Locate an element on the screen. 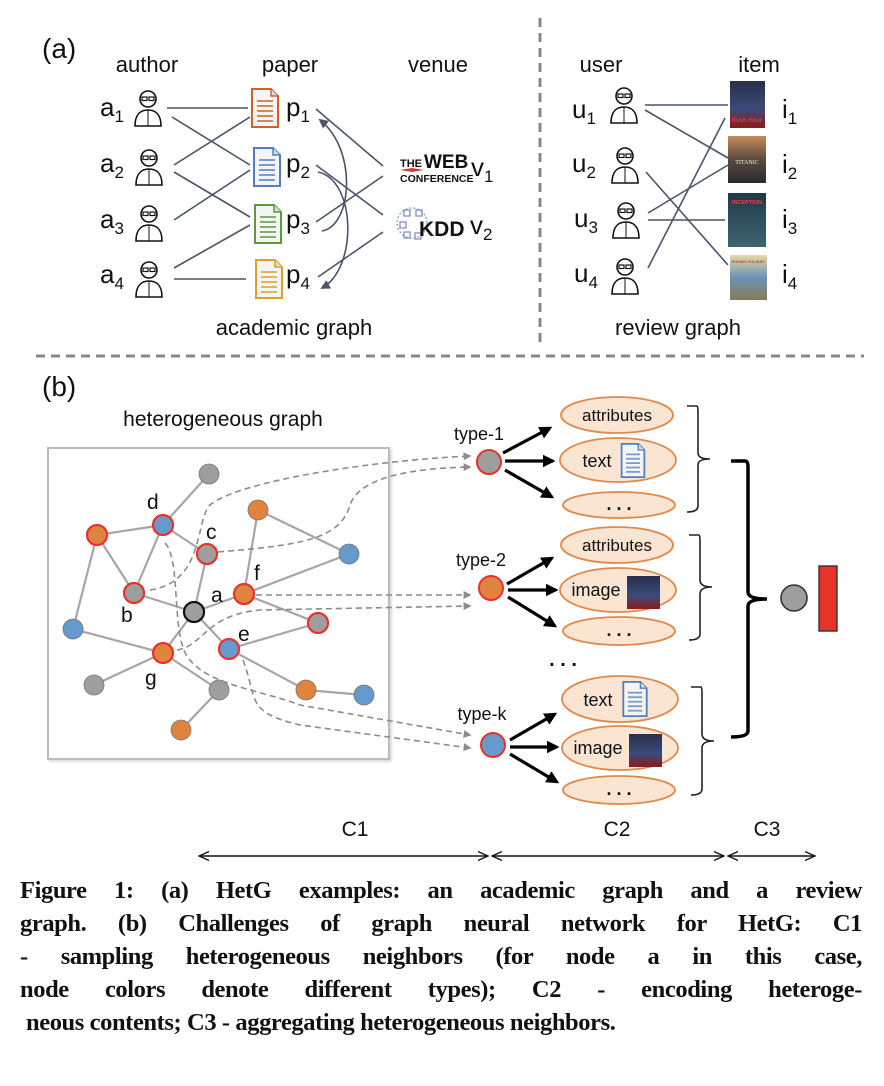 The height and width of the screenshot is (1086, 884). type-k-label: type-k is located at coordinates (482, 714).